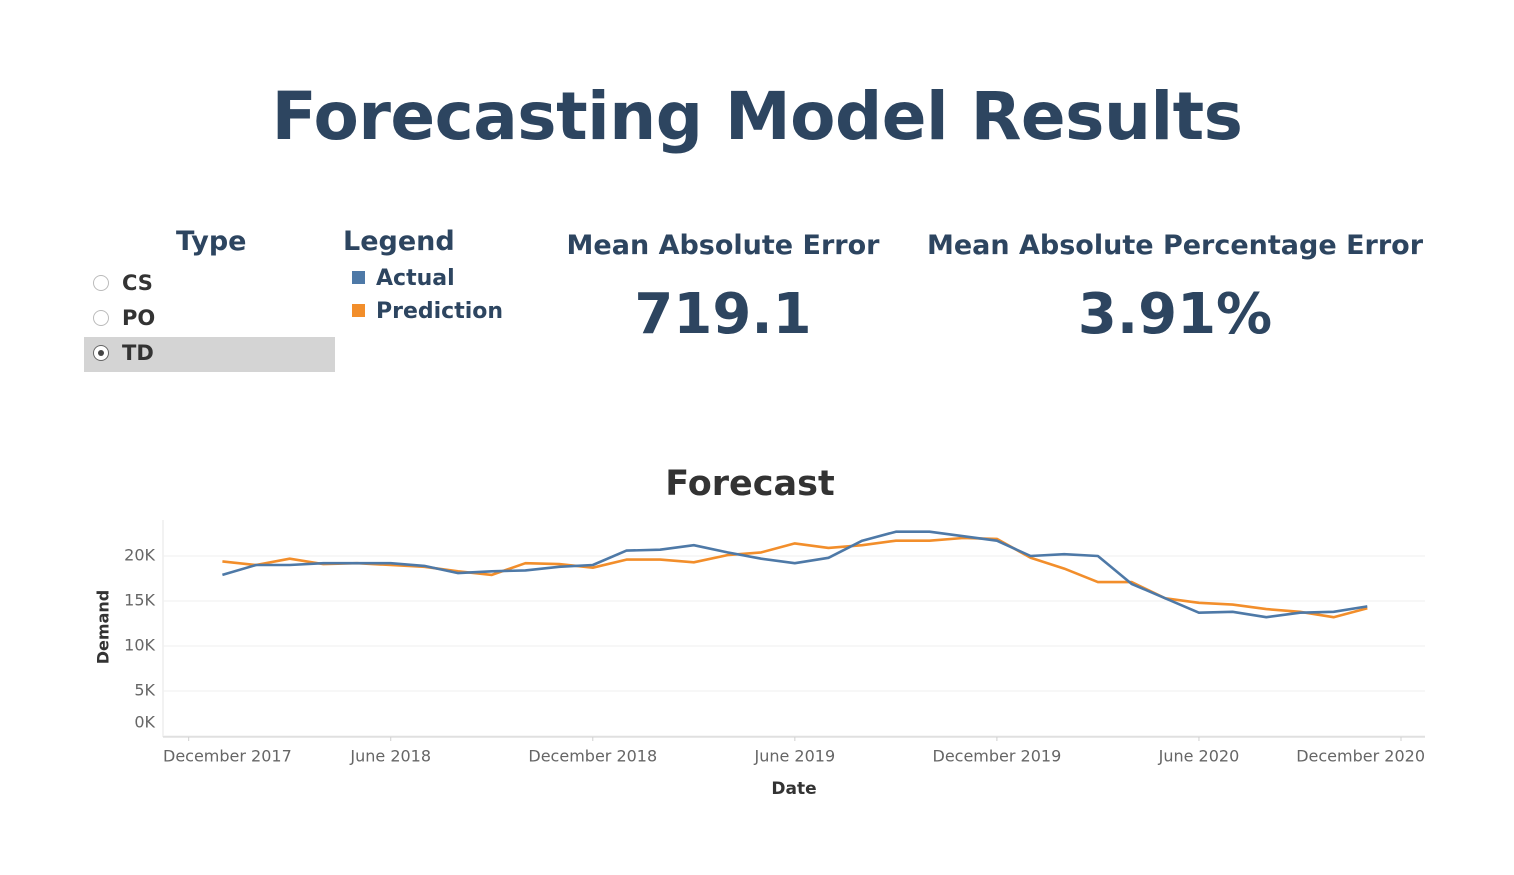 The width and height of the screenshot is (1514, 875). What do you see at coordinates (757, 116) in the screenshot?
I see `dashboard-title: Forecasting Model Results` at bounding box center [757, 116].